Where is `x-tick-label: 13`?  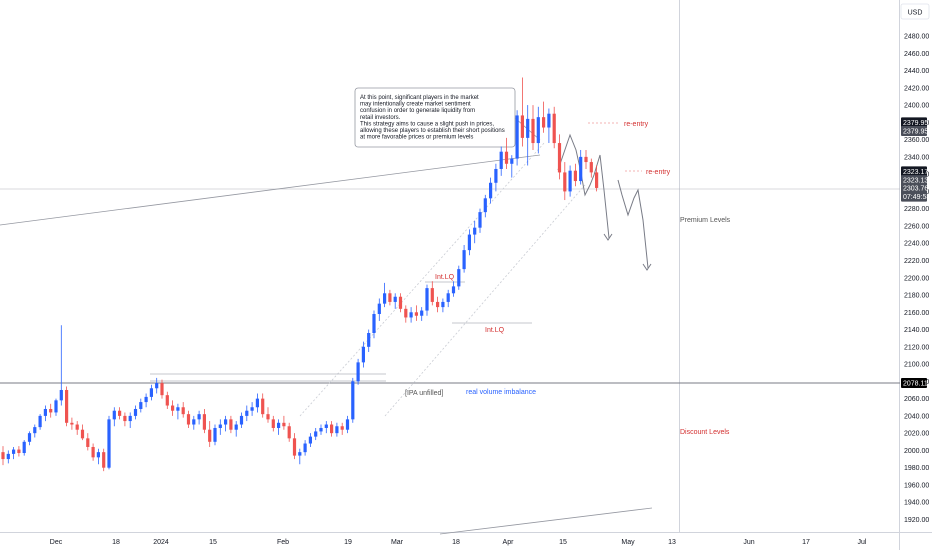 x-tick-label: 13 is located at coordinates (672, 542).